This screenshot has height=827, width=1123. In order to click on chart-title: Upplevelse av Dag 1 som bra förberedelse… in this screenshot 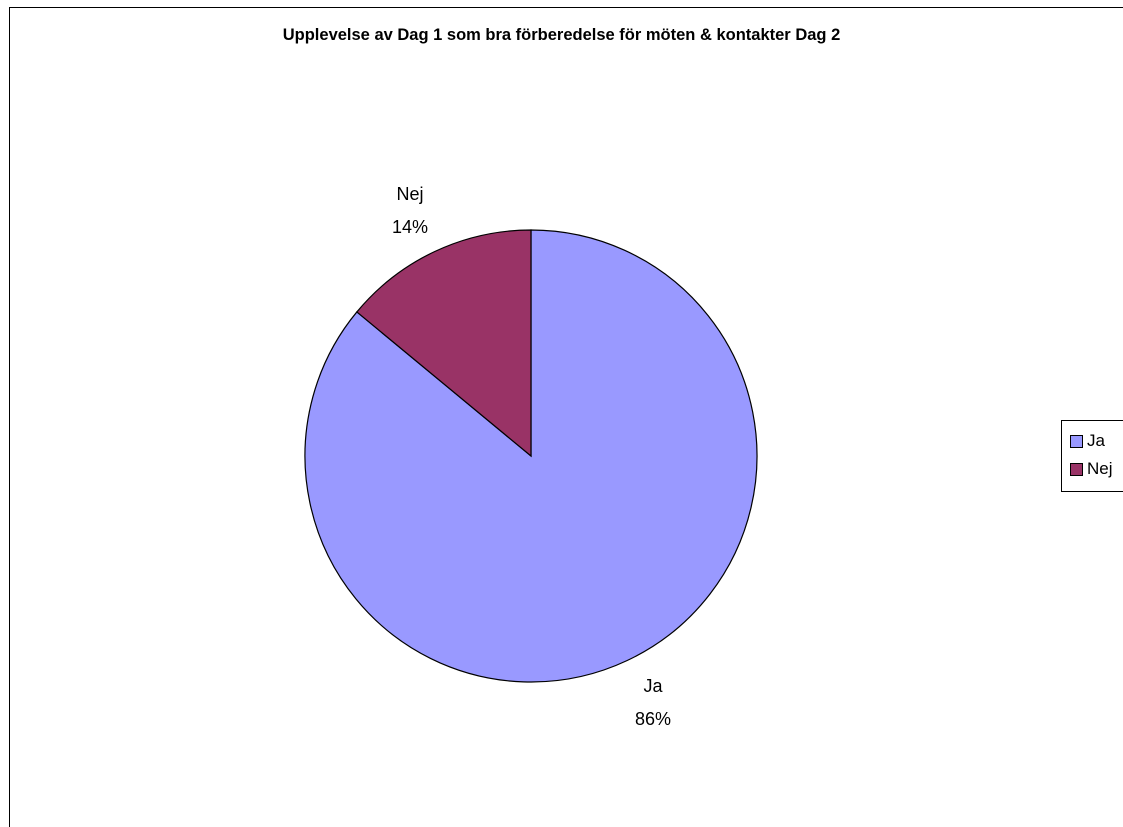, I will do `click(561, 35)`.